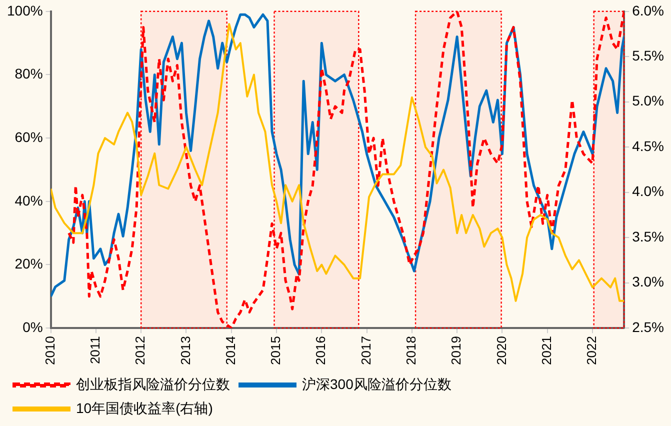 Image resolution: width=671 pixels, height=426 pixels. Describe the element at coordinates (456, 350) in the screenshot. I see `x-tick-label: 2019` at that location.